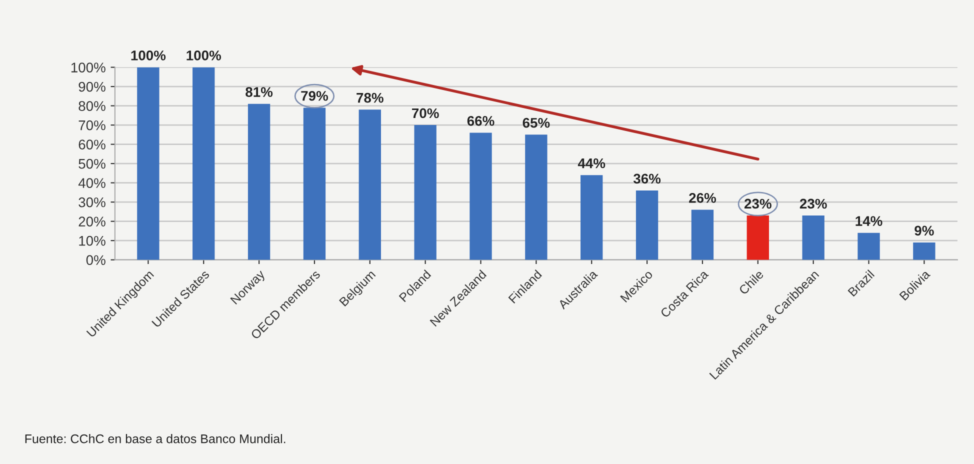  What do you see at coordinates (92, 87) in the screenshot?
I see `y-tick-label: 90%` at bounding box center [92, 87].